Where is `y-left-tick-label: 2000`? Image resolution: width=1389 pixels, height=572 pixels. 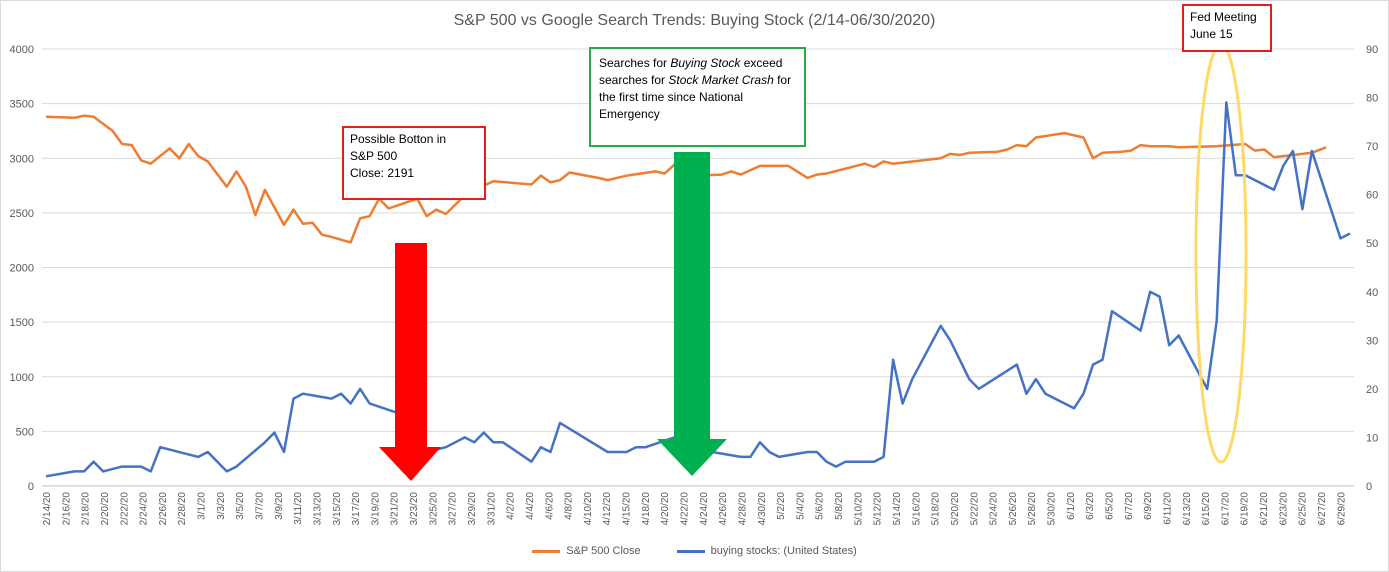 y-left-tick-label: 2000 is located at coordinates (22, 269).